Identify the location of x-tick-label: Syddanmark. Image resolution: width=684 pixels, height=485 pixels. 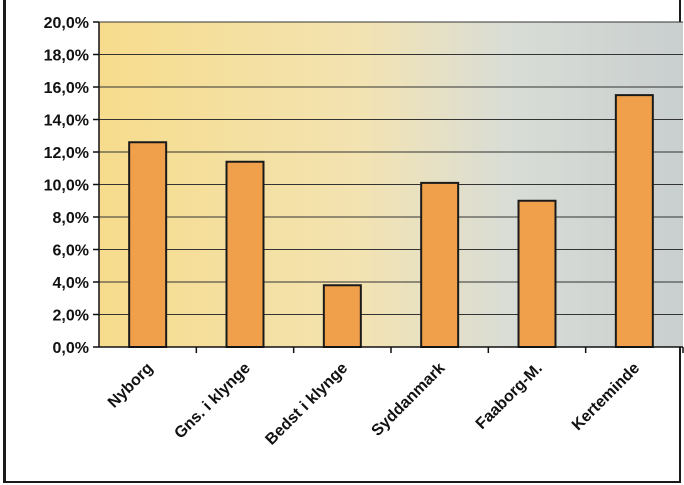
(409, 400).